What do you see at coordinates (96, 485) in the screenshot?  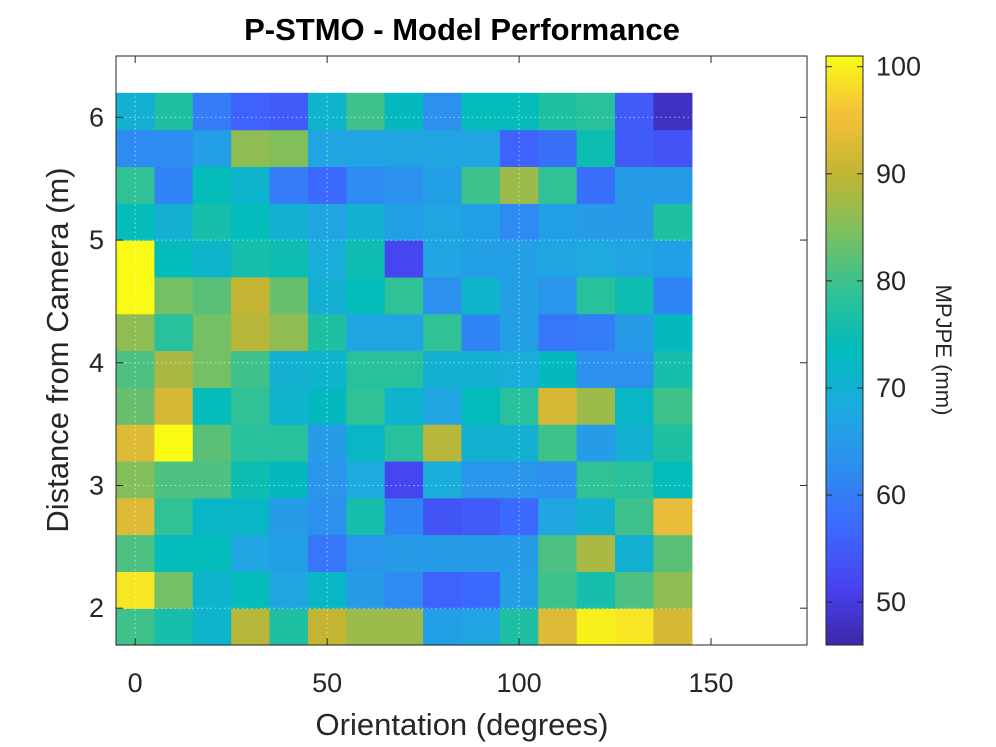 I see `y-tick-label: 3` at bounding box center [96, 485].